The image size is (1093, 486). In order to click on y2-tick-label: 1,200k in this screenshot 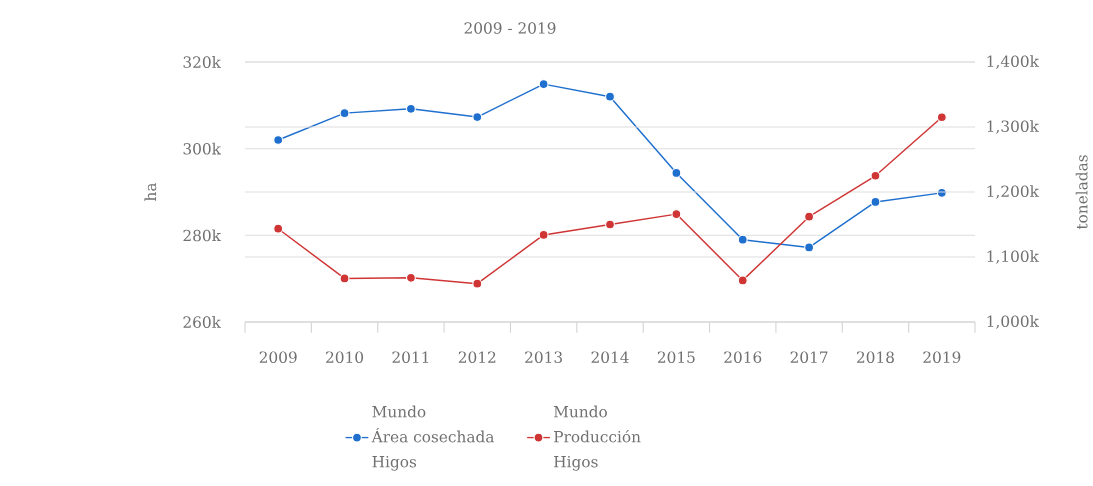, I will do `click(1013, 192)`.